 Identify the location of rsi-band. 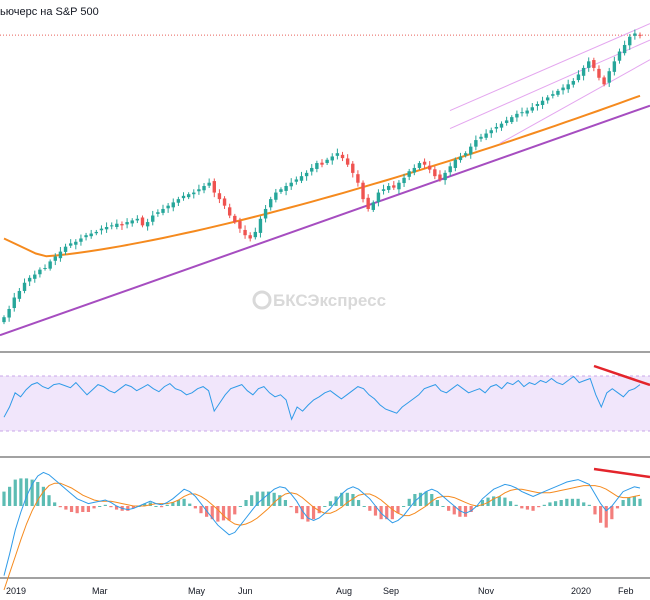
(325, 403).